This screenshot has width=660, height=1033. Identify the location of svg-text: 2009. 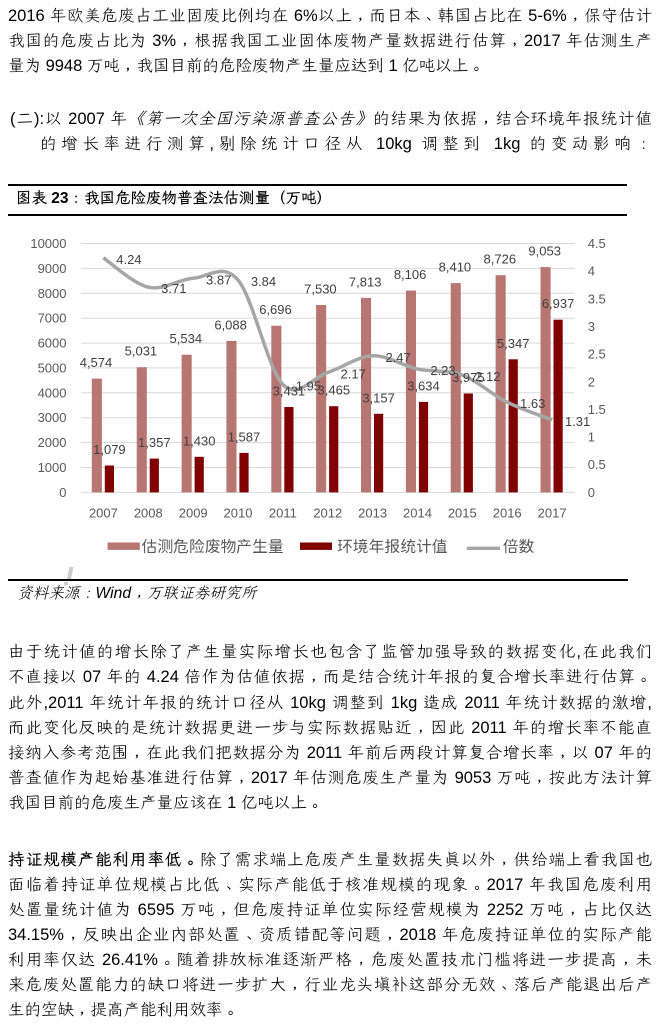
(193, 513).